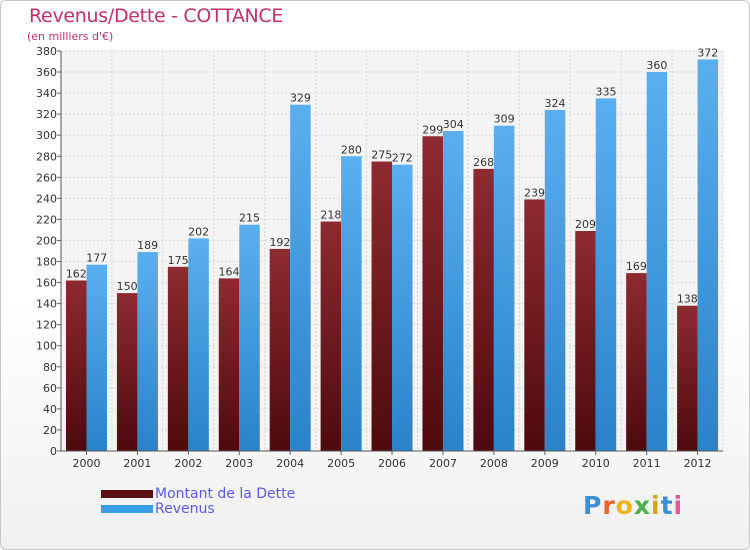 The image size is (750, 550). Describe the element at coordinates (127, 494) in the screenshot. I see `legend-swatch-debt` at that location.